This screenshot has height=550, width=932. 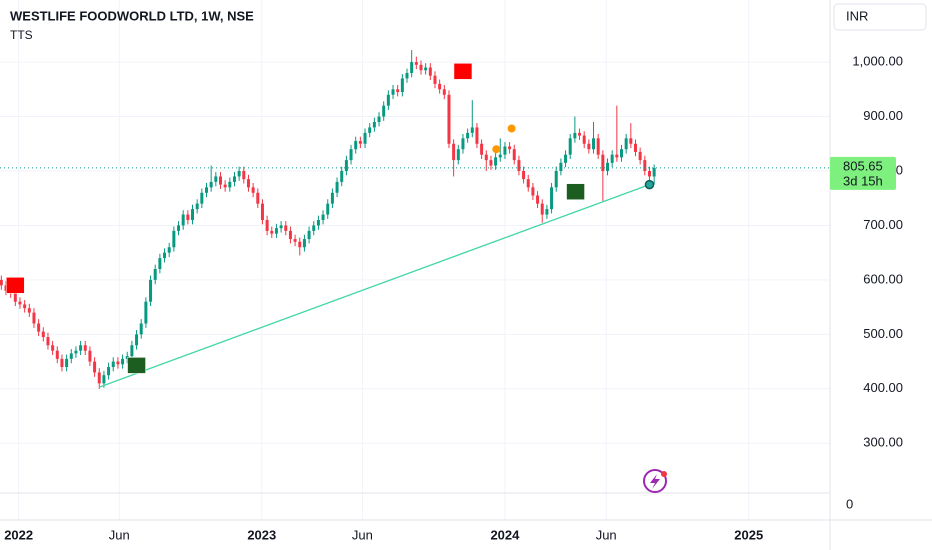 What do you see at coordinates (880, 17) in the screenshot?
I see `currency-button` at bounding box center [880, 17].